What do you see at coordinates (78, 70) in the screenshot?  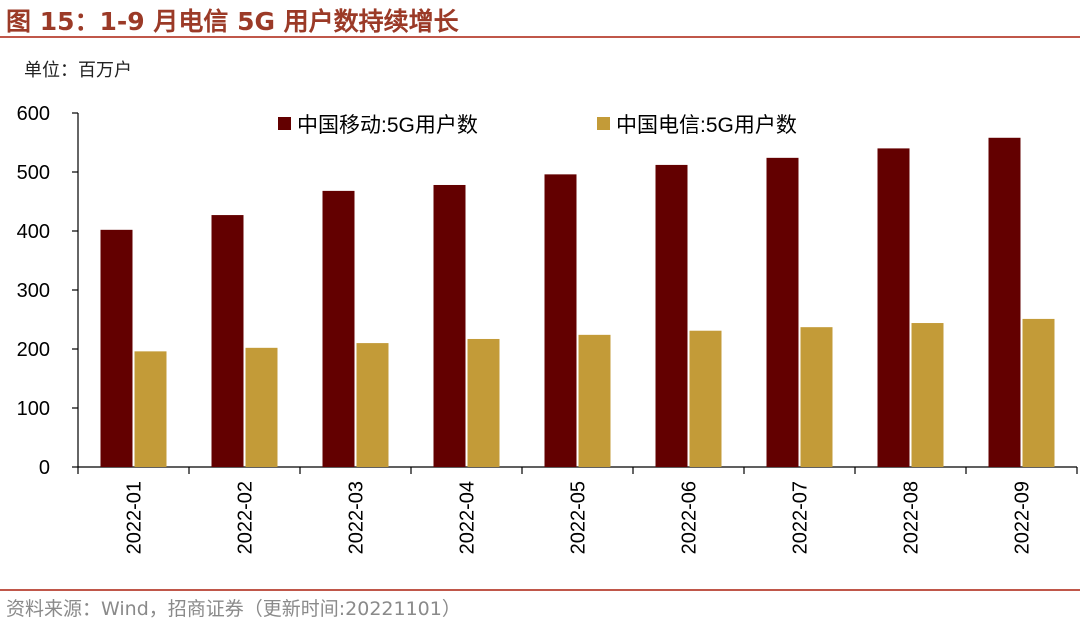 I see `unit-label: 单位：百万户` at bounding box center [78, 70].